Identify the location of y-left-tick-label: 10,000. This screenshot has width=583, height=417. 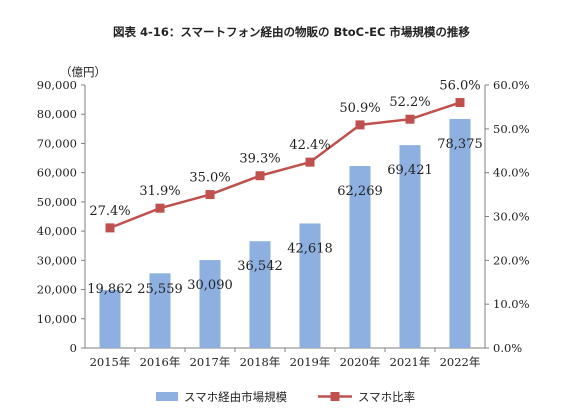
(57, 319).